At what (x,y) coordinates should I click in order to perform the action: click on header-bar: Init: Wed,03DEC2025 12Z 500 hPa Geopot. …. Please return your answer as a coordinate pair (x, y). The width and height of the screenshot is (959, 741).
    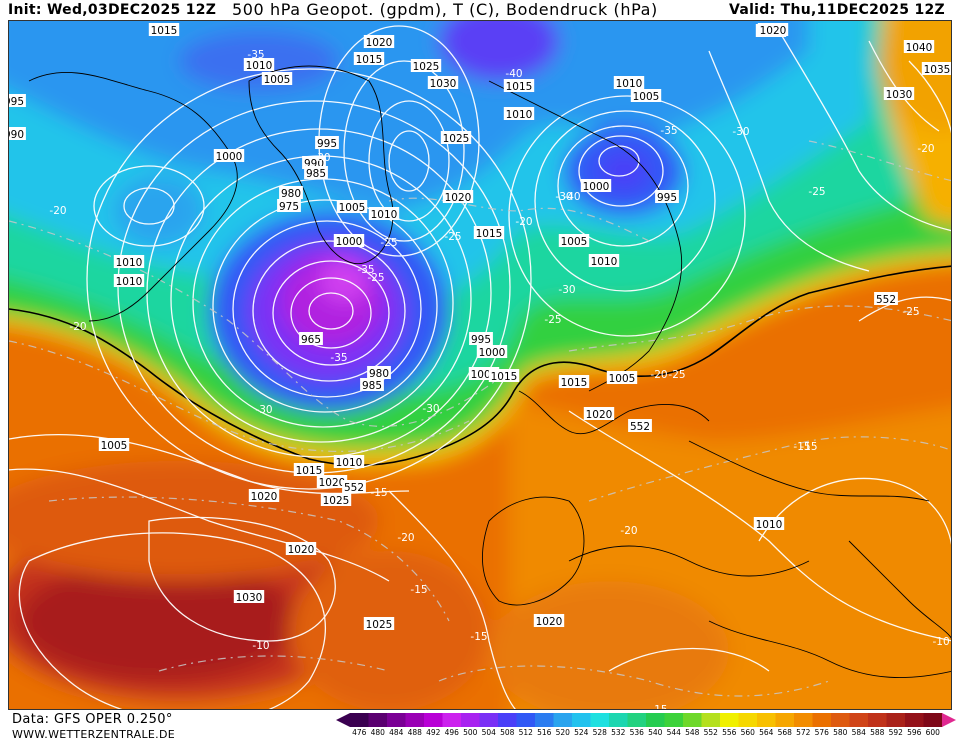
    Looking at the image, I should click on (479, 11).